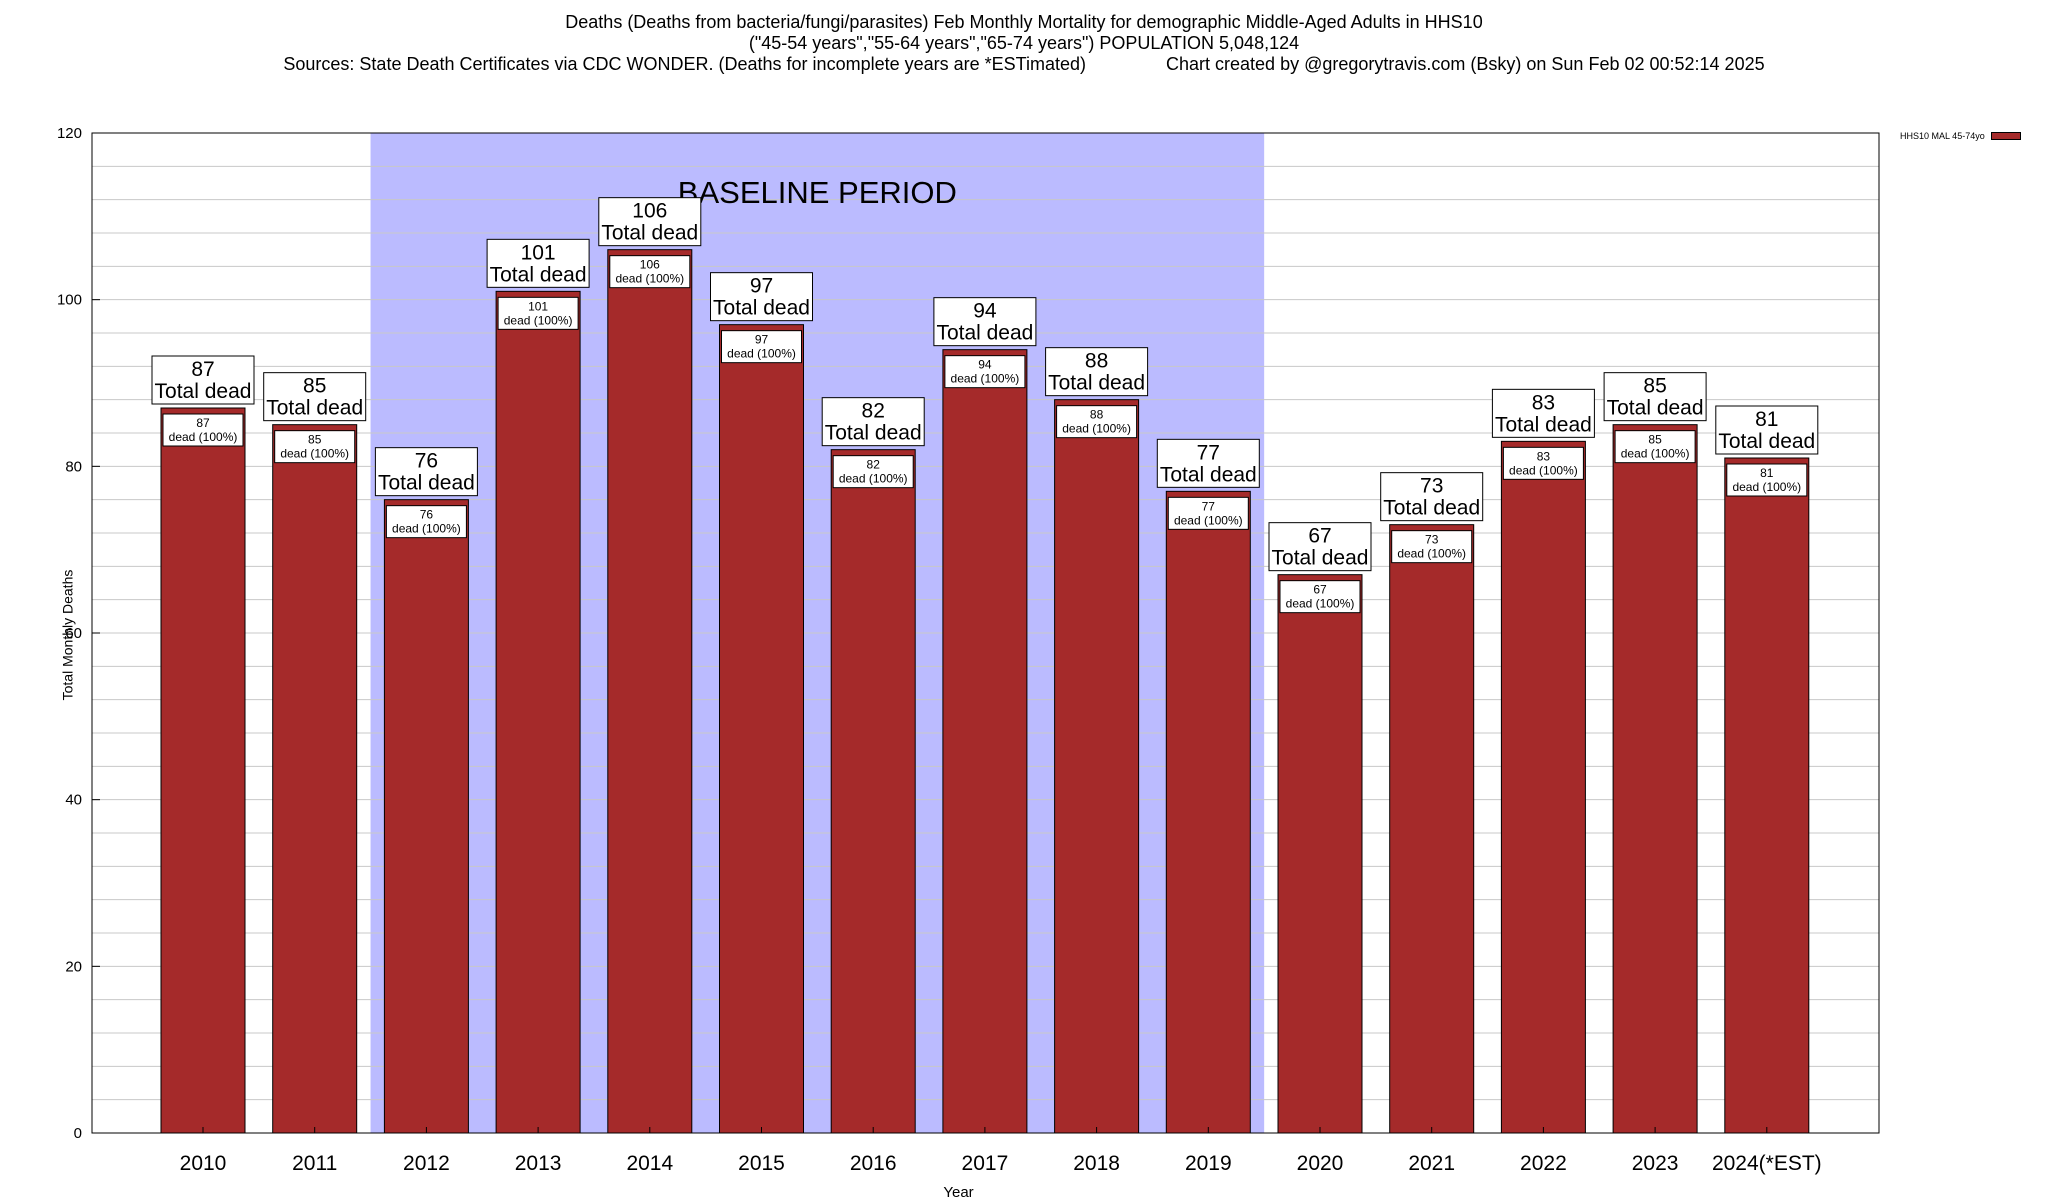  Describe the element at coordinates (650, 265) in the screenshot. I see `bar-inner-value: 106` at that location.